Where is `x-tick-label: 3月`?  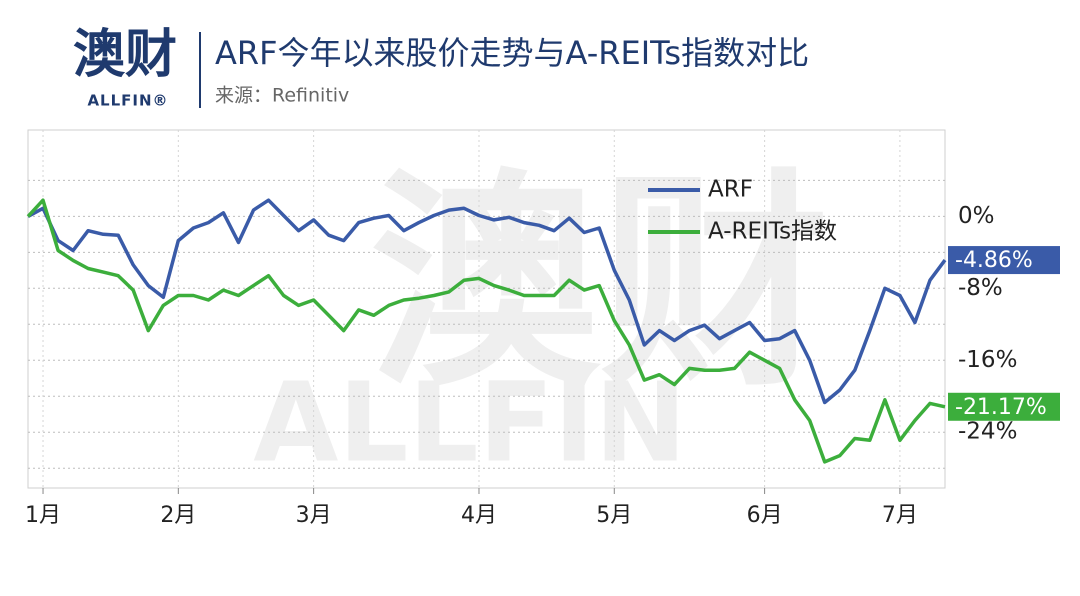
x-tick-label: 3月 is located at coordinates (314, 515).